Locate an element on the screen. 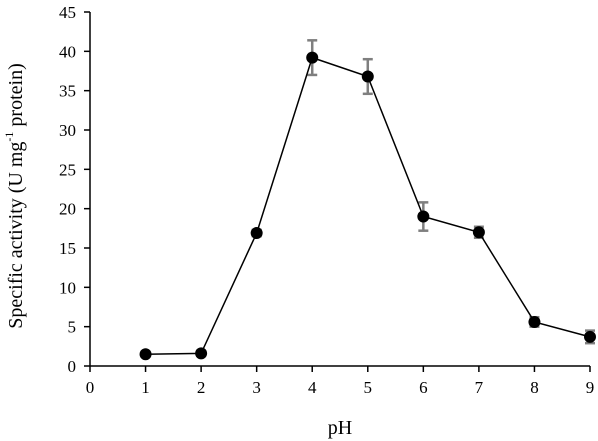 Image resolution: width=598 pixels, height=441 pixels. y-axis-title-superscript: -1 is located at coordinates (9, 137).